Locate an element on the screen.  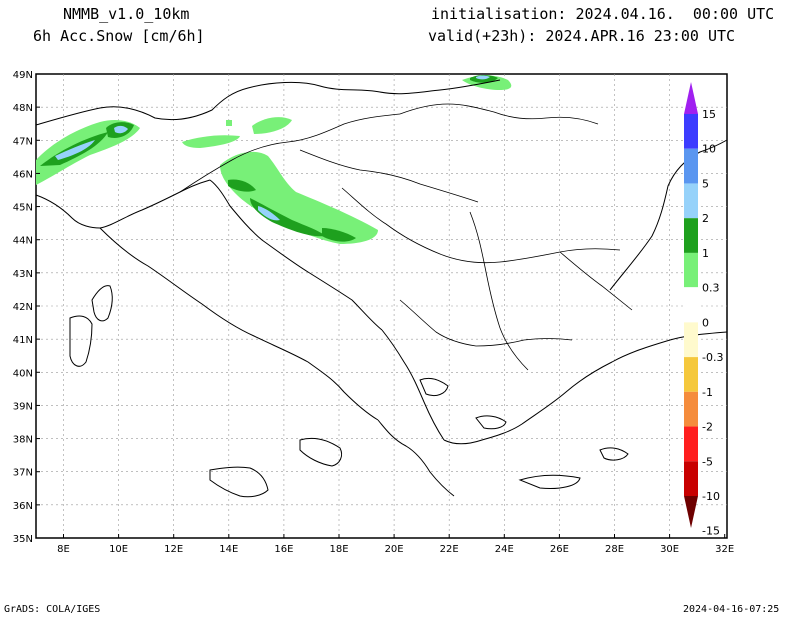
colorbar-label: 0.3 is located at coordinates (711, 288).